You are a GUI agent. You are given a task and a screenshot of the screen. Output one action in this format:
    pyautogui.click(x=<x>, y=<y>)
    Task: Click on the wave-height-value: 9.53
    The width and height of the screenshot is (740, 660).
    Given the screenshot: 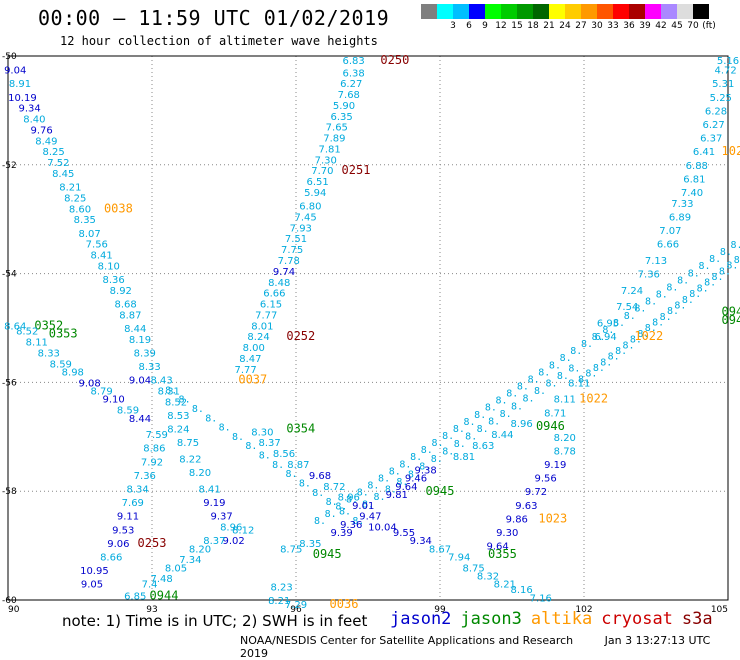 What is the action you would take?
    pyautogui.click(x=123, y=530)
    